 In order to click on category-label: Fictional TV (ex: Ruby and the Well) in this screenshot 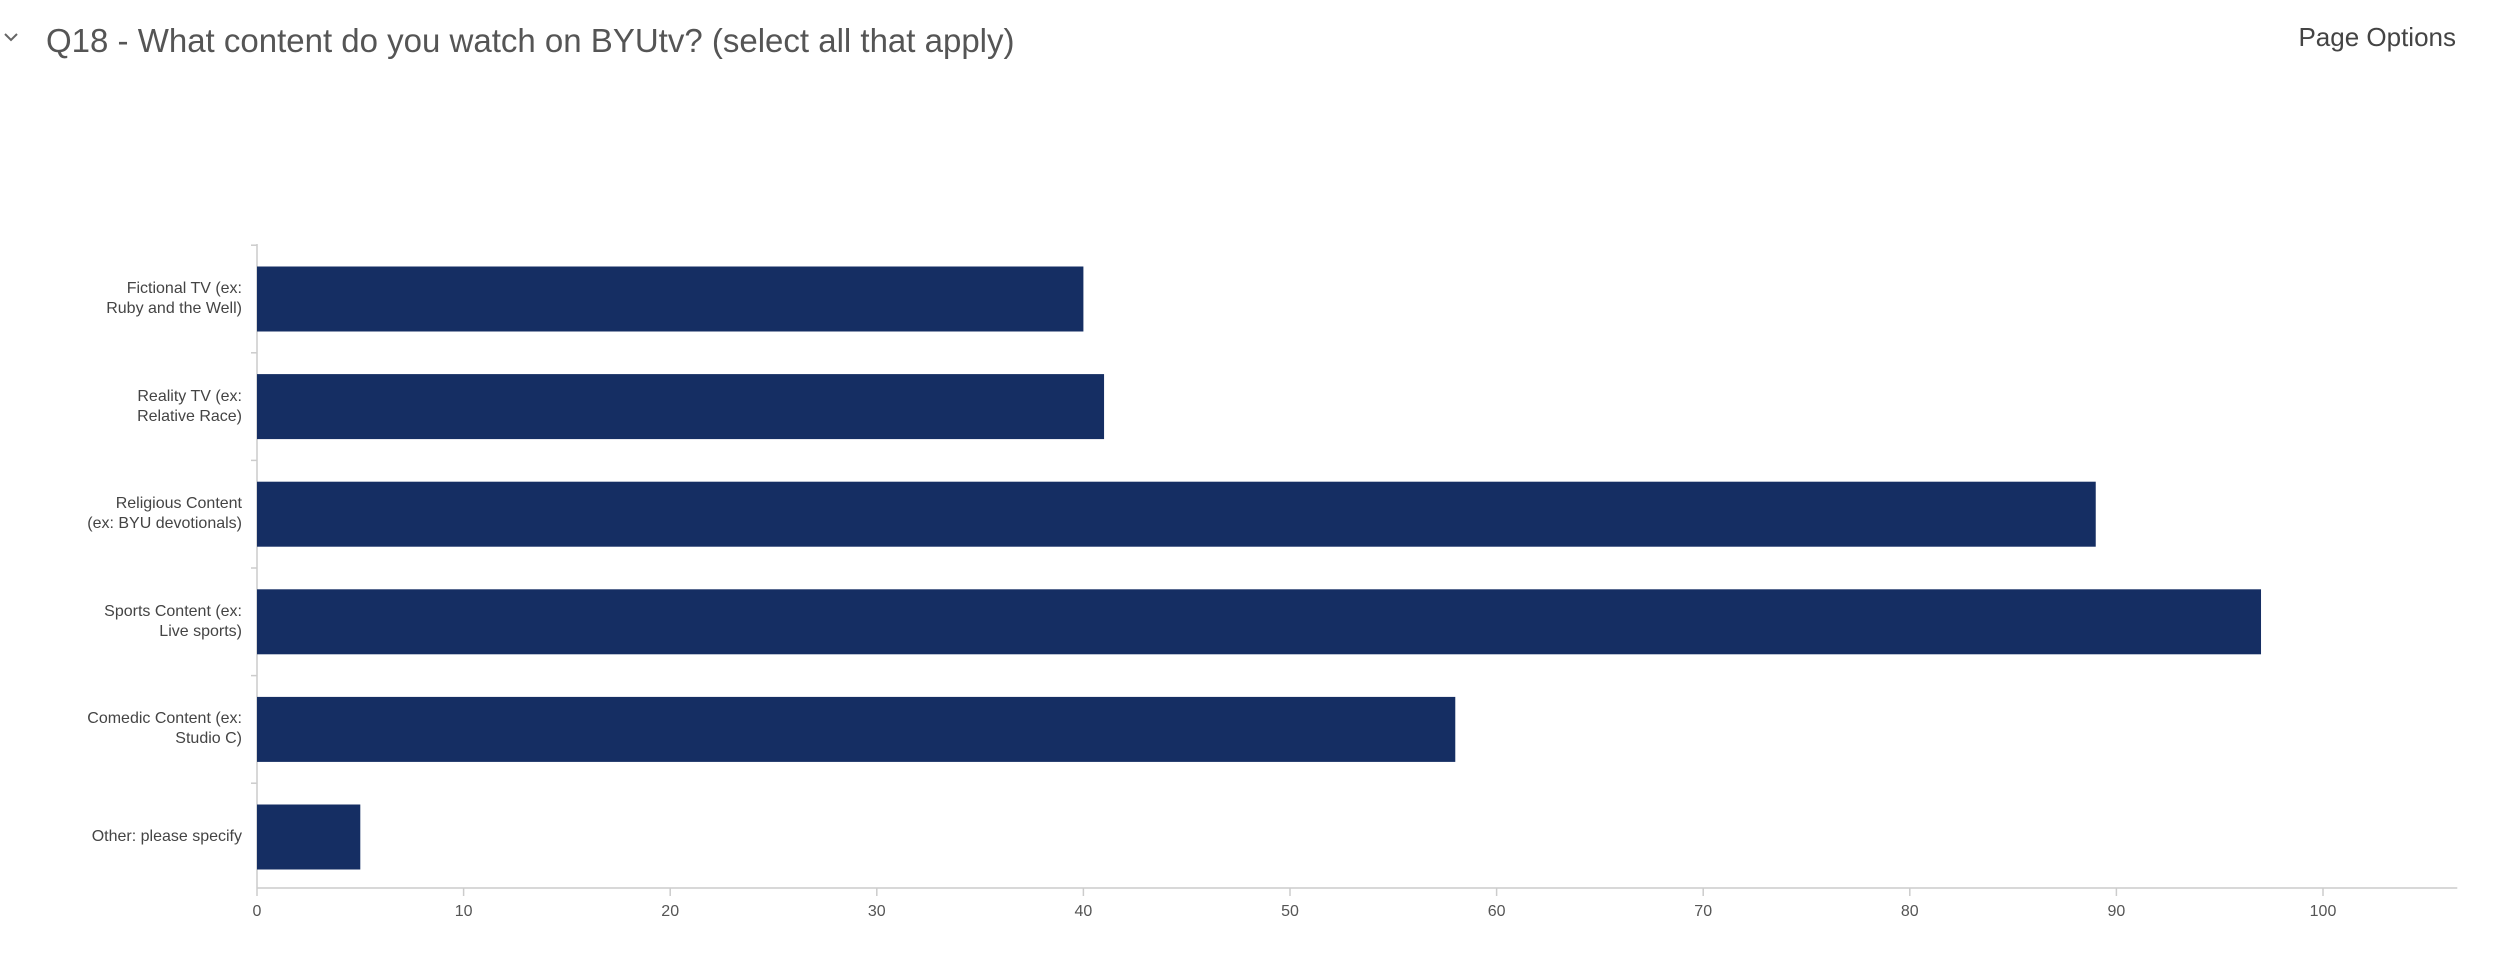, I will do `click(174, 298)`.